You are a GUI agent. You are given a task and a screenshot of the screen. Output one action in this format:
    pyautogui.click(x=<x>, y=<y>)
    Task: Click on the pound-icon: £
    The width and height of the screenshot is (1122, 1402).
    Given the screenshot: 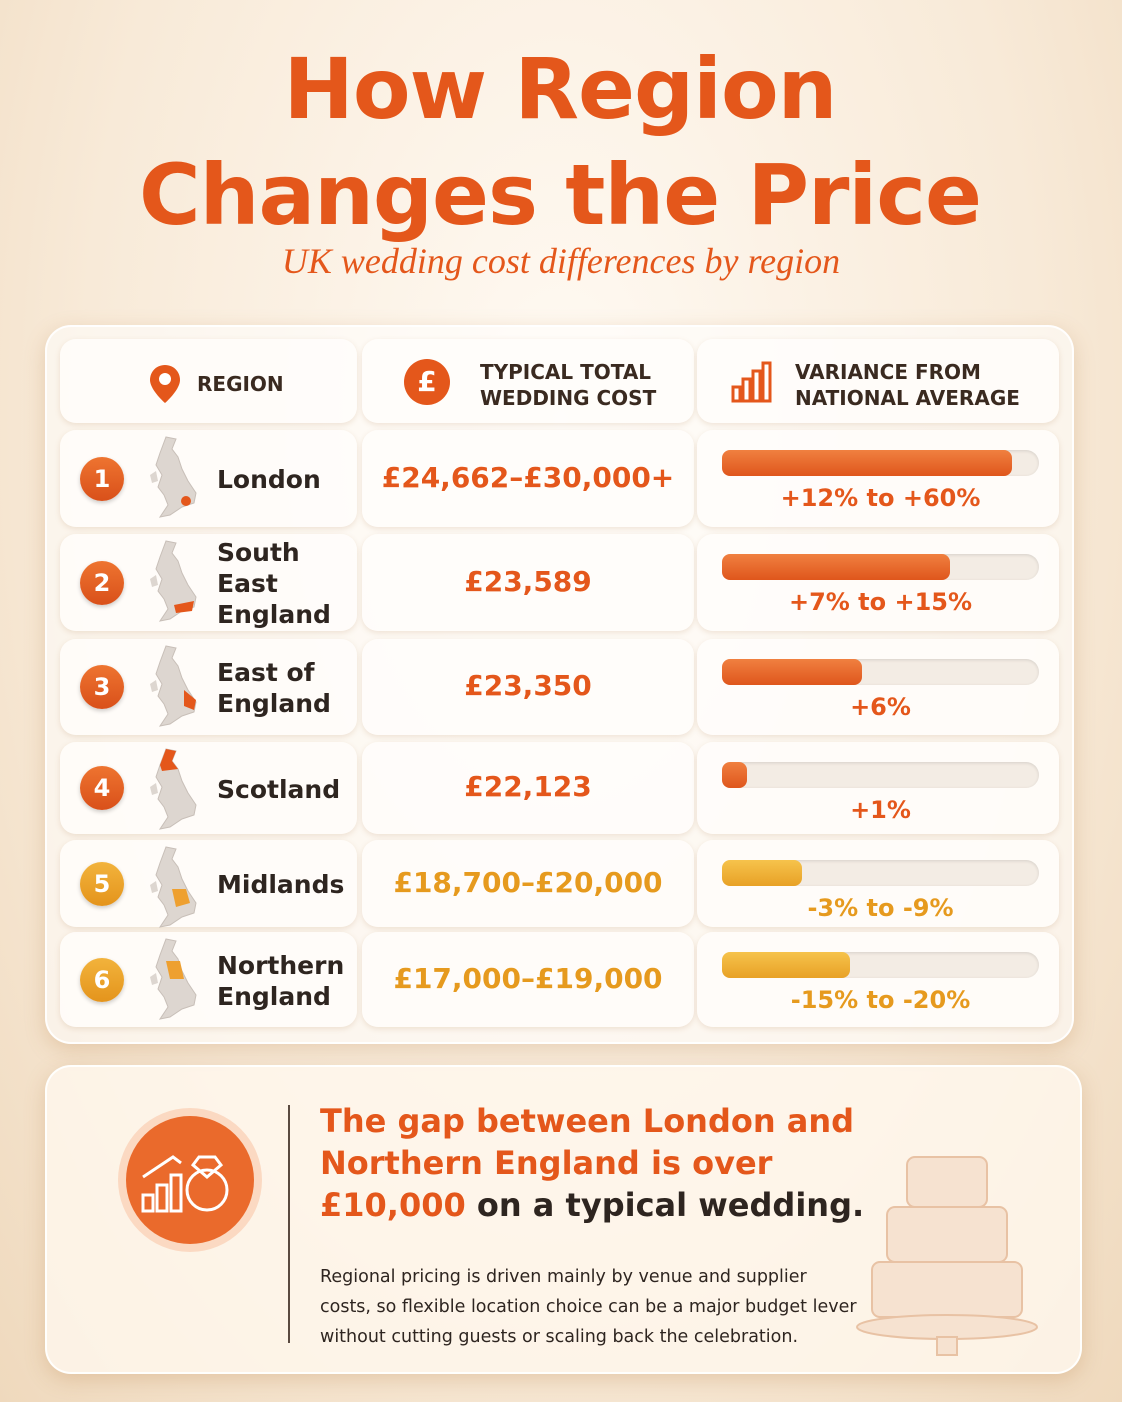 What is the action you would take?
    pyautogui.click(x=427, y=382)
    